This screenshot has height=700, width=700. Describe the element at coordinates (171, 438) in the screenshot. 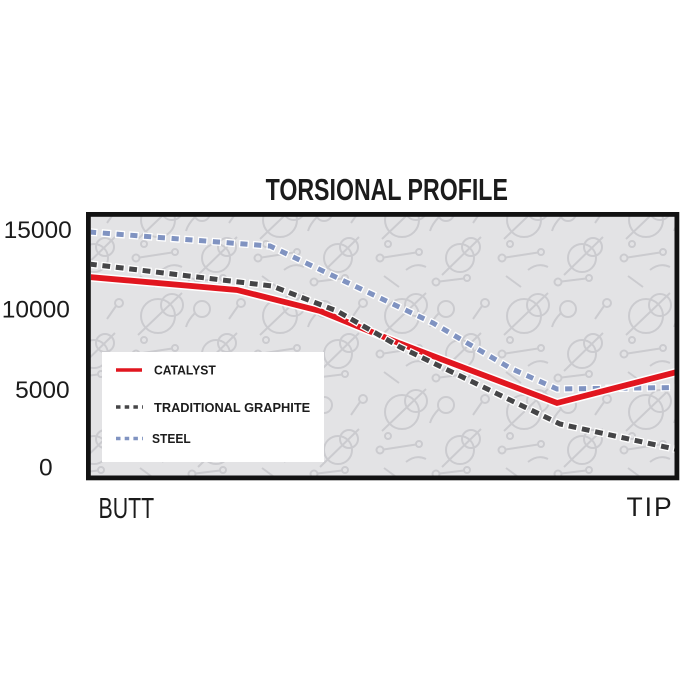

I see `svg-text: STEEL` at that location.